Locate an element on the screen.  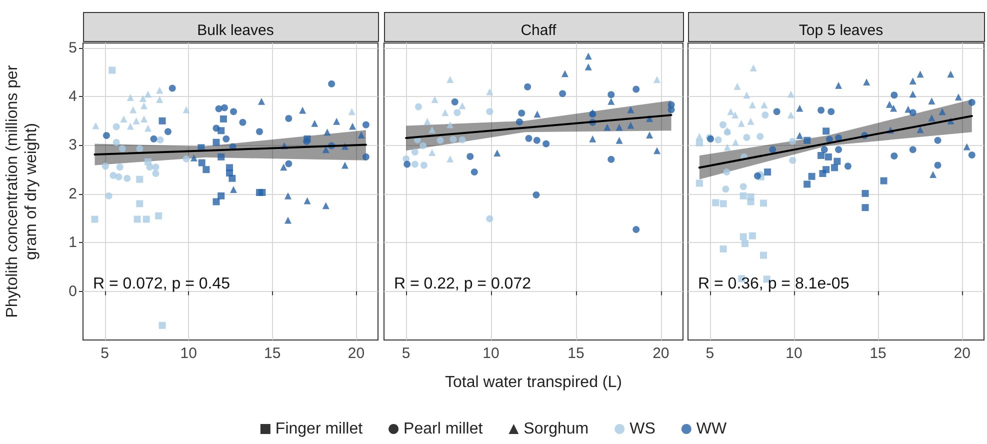
y-tick-label: 1 is located at coordinates (72, 243).